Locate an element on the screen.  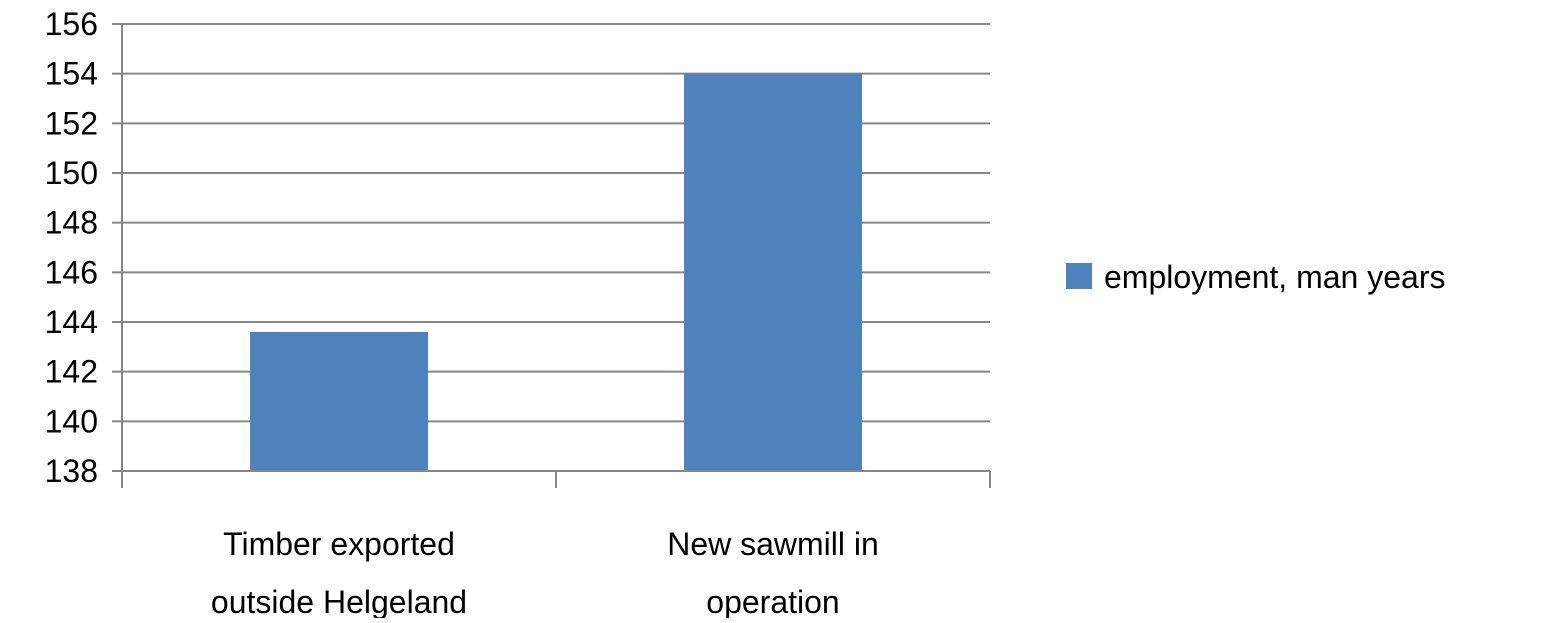
legend-swatch is located at coordinates (1079, 276).